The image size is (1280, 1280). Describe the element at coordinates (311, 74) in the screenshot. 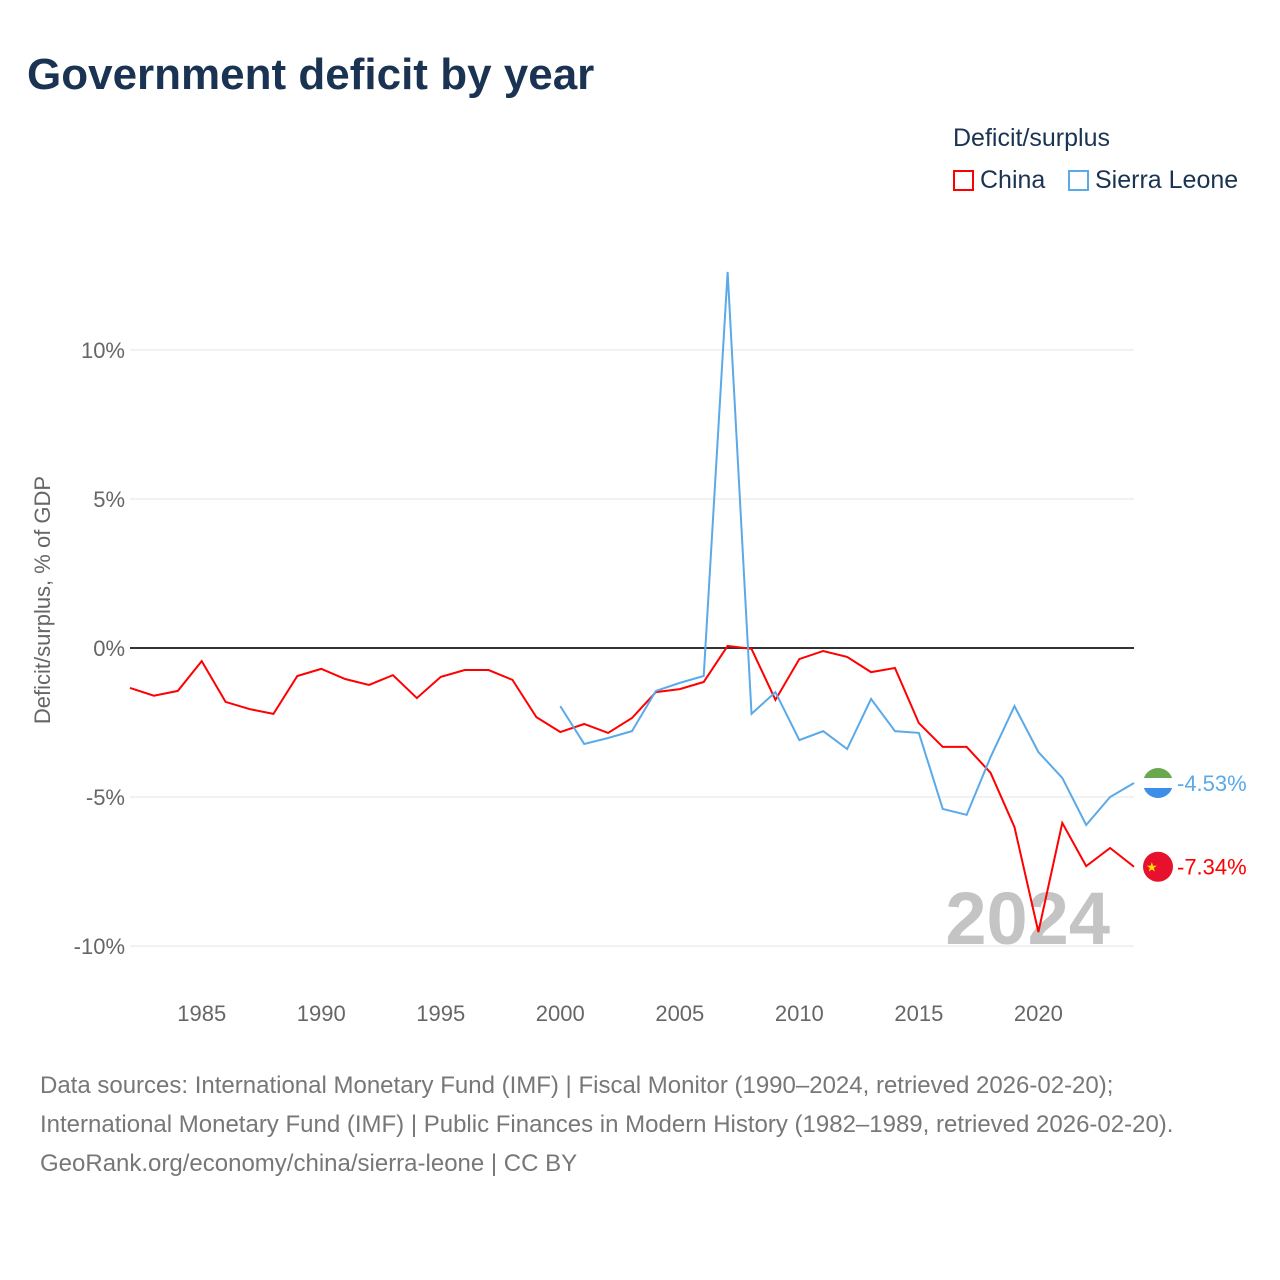

I see `chart-title: Government deficit by year` at that location.